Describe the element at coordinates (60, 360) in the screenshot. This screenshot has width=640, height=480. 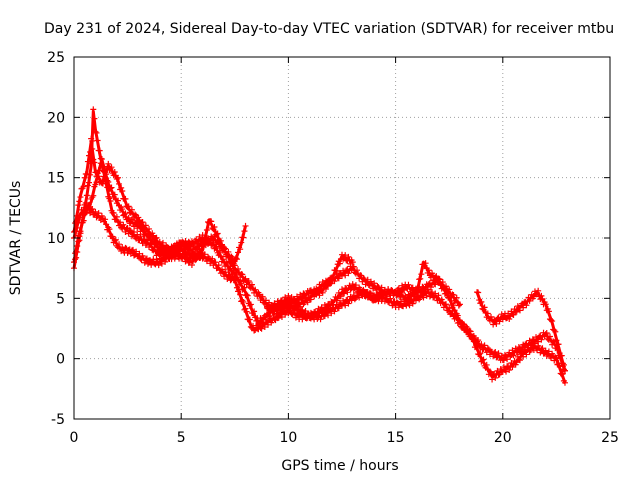
I see `y-tick-label: 0` at that location.